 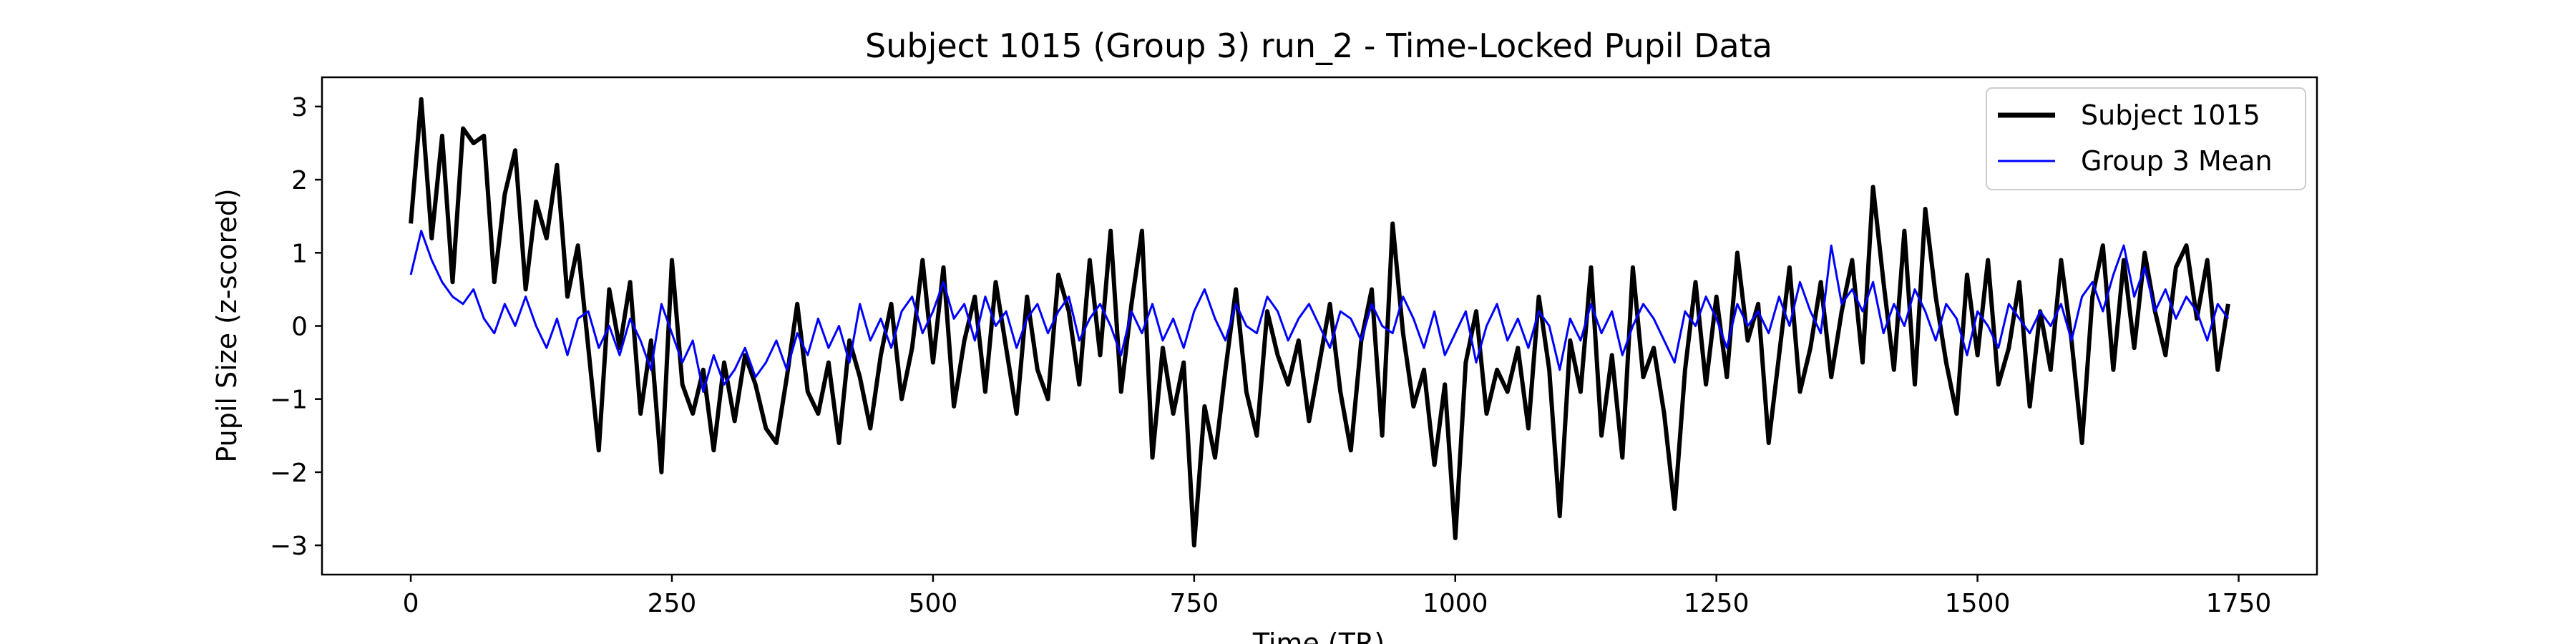 I want to click on x-tick-label: 1750, so click(x=2239, y=603).